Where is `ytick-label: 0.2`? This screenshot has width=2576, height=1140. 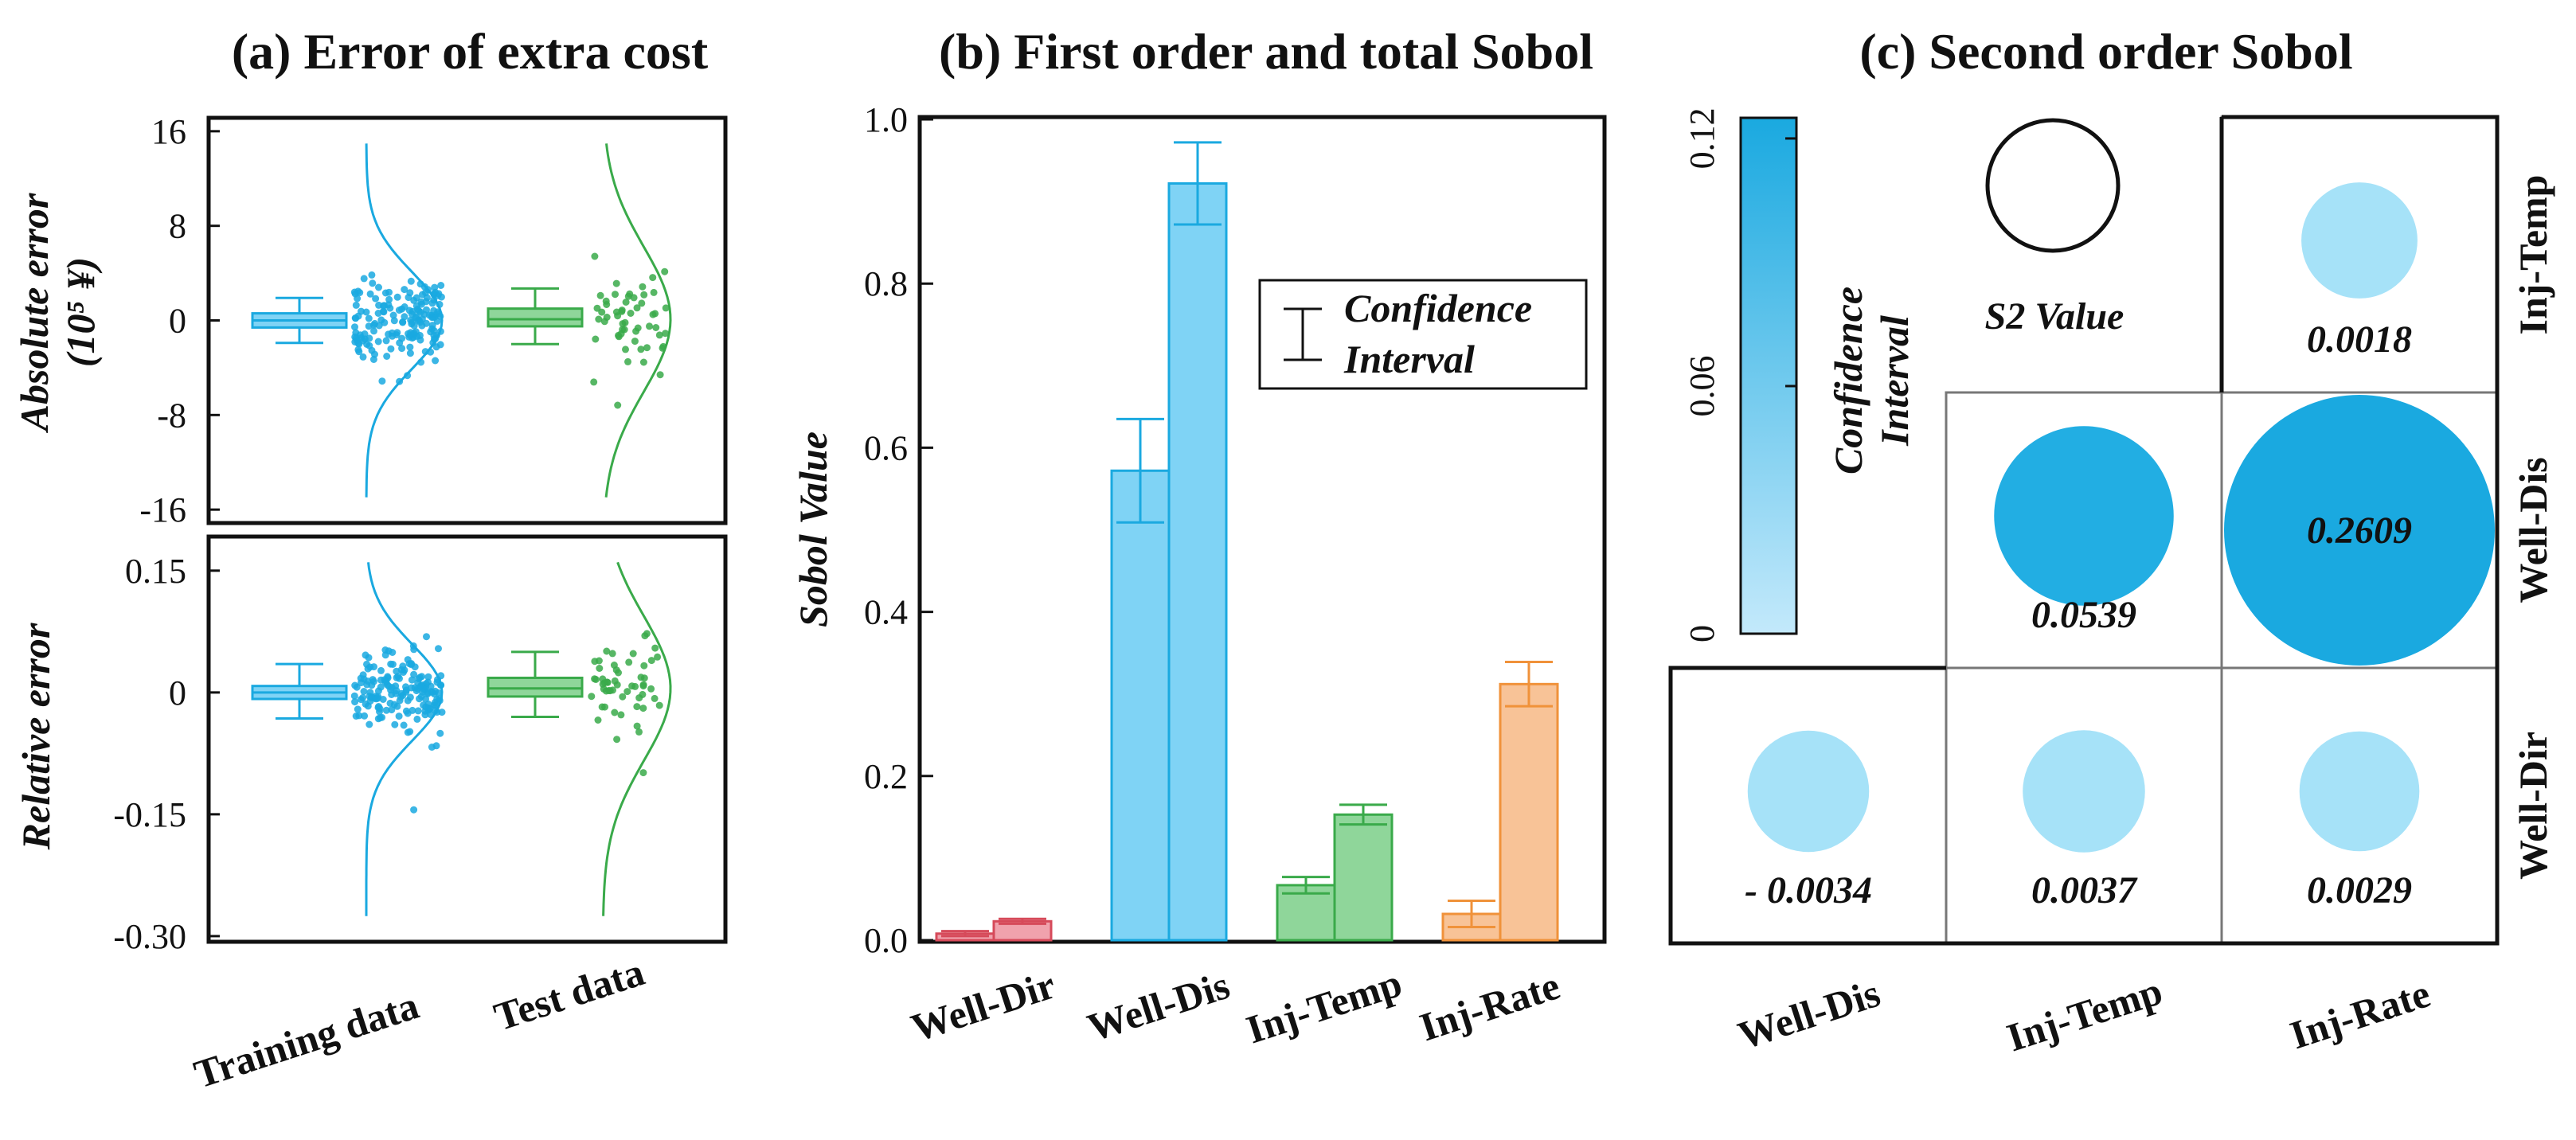
ytick-label: 0.2 is located at coordinates (886, 776).